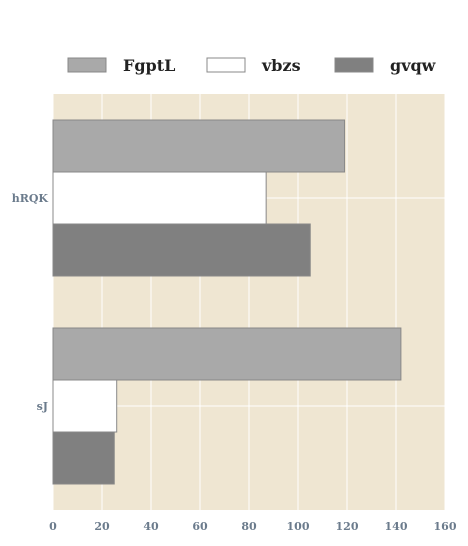 The width and height of the screenshot is (468, 546). I want to click on y-category-label-1: sJ, so click(42, 406).